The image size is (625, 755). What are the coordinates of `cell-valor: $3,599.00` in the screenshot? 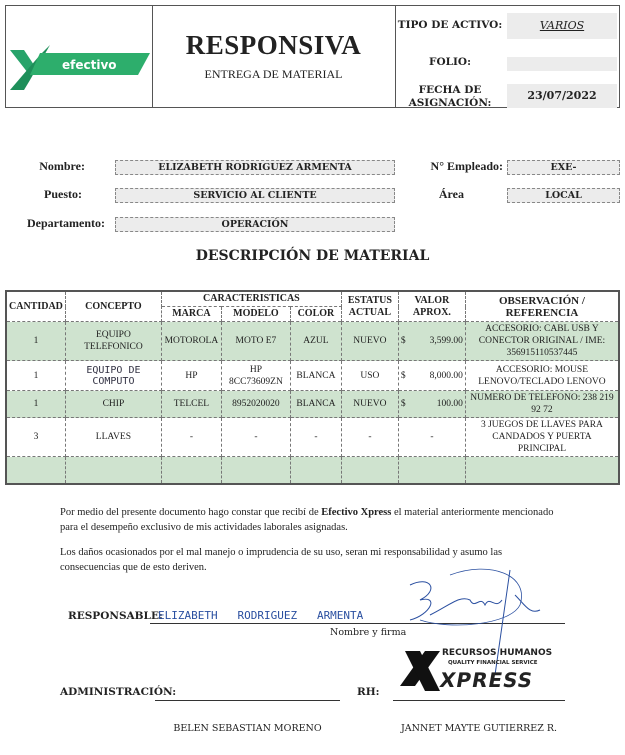 It's located at (431, 341).